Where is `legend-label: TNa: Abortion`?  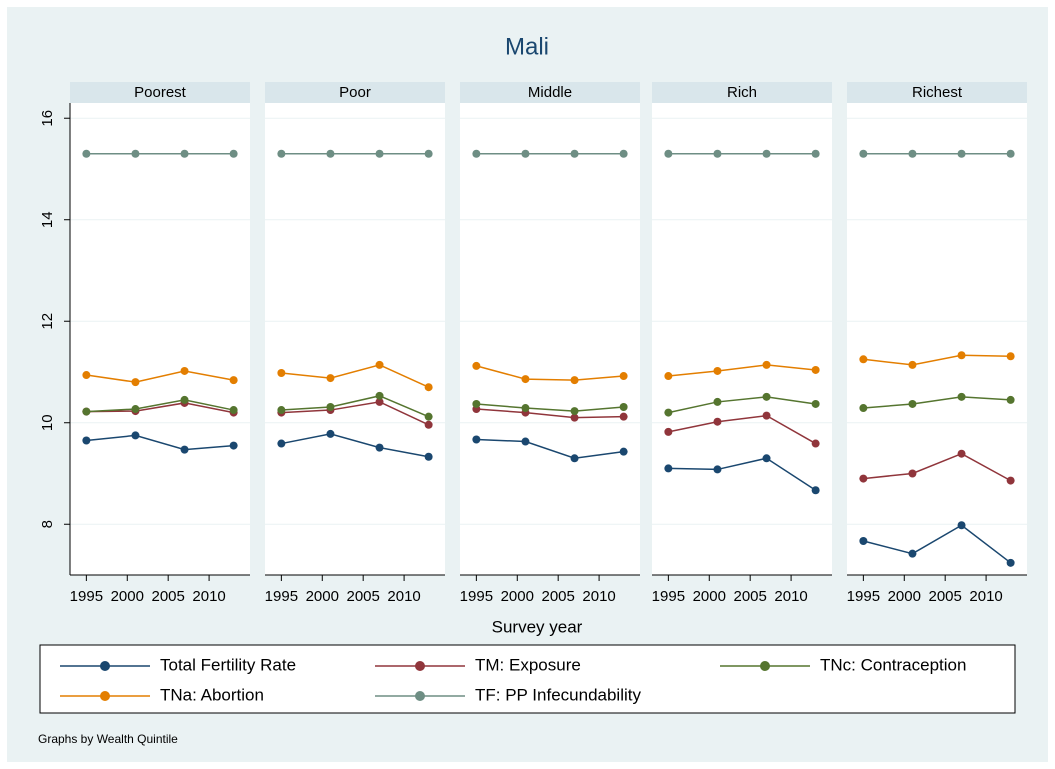 legend-label: TNa: Abortion is located at coordinates (212, 694).